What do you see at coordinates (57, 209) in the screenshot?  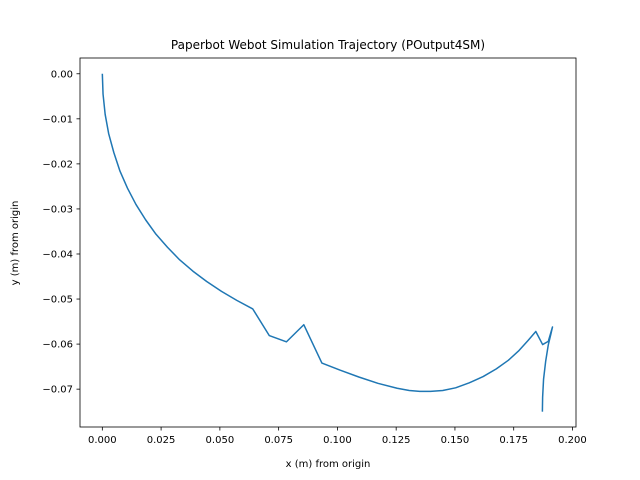 I see `y-tick-label-3: −0.03` at bounding box center [57, 209].